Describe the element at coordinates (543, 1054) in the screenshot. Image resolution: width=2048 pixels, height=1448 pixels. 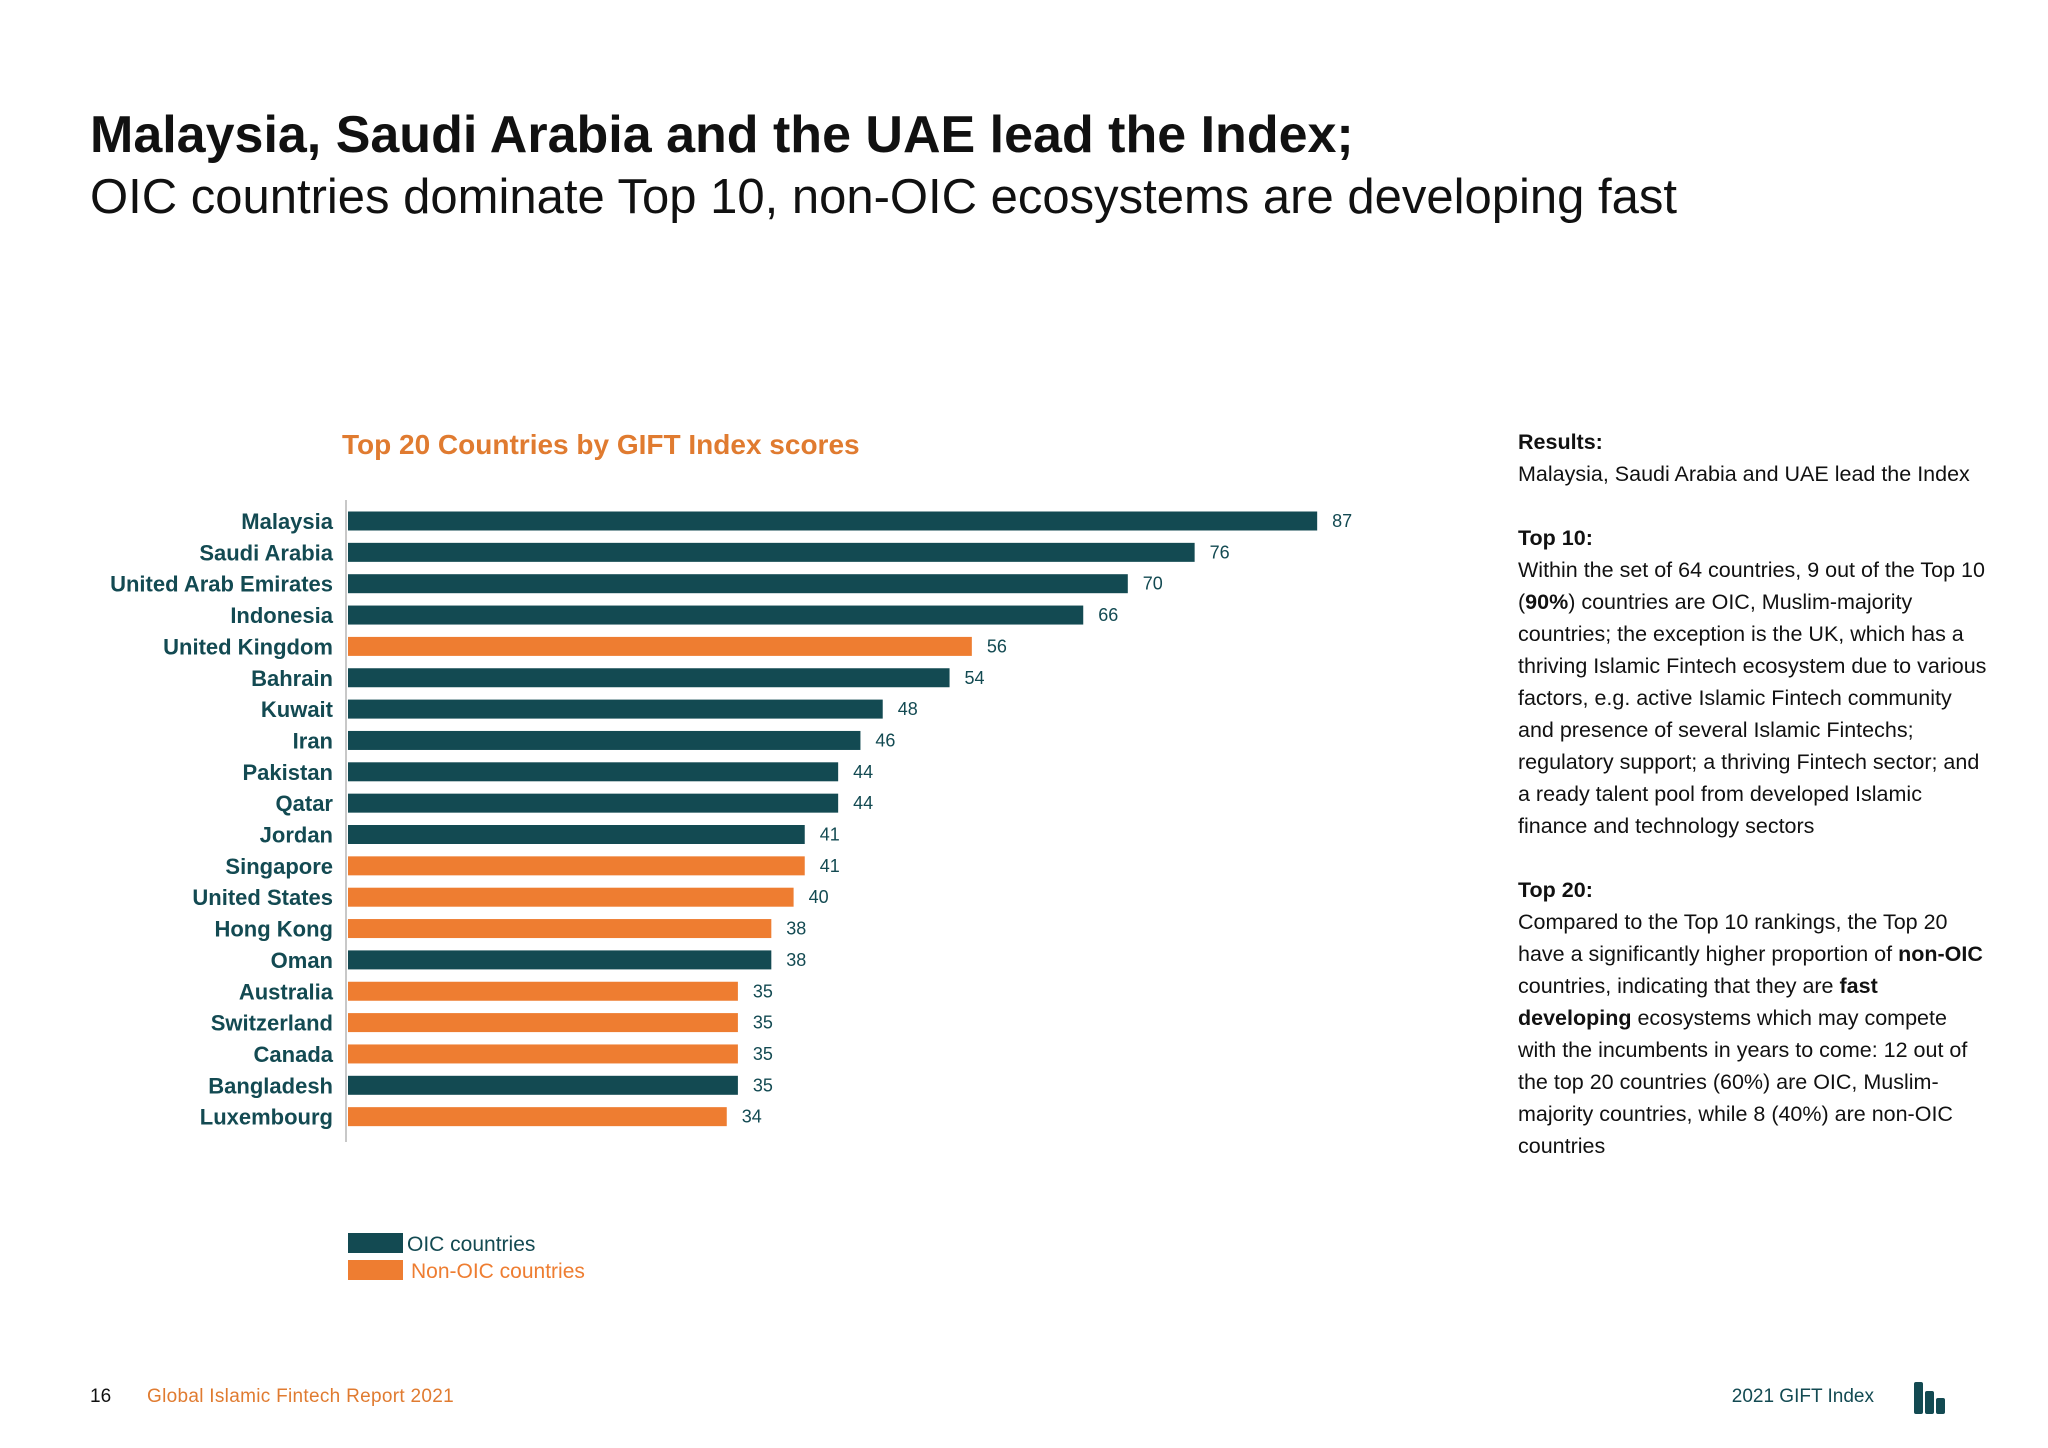
I see `bar-canada` at that location.